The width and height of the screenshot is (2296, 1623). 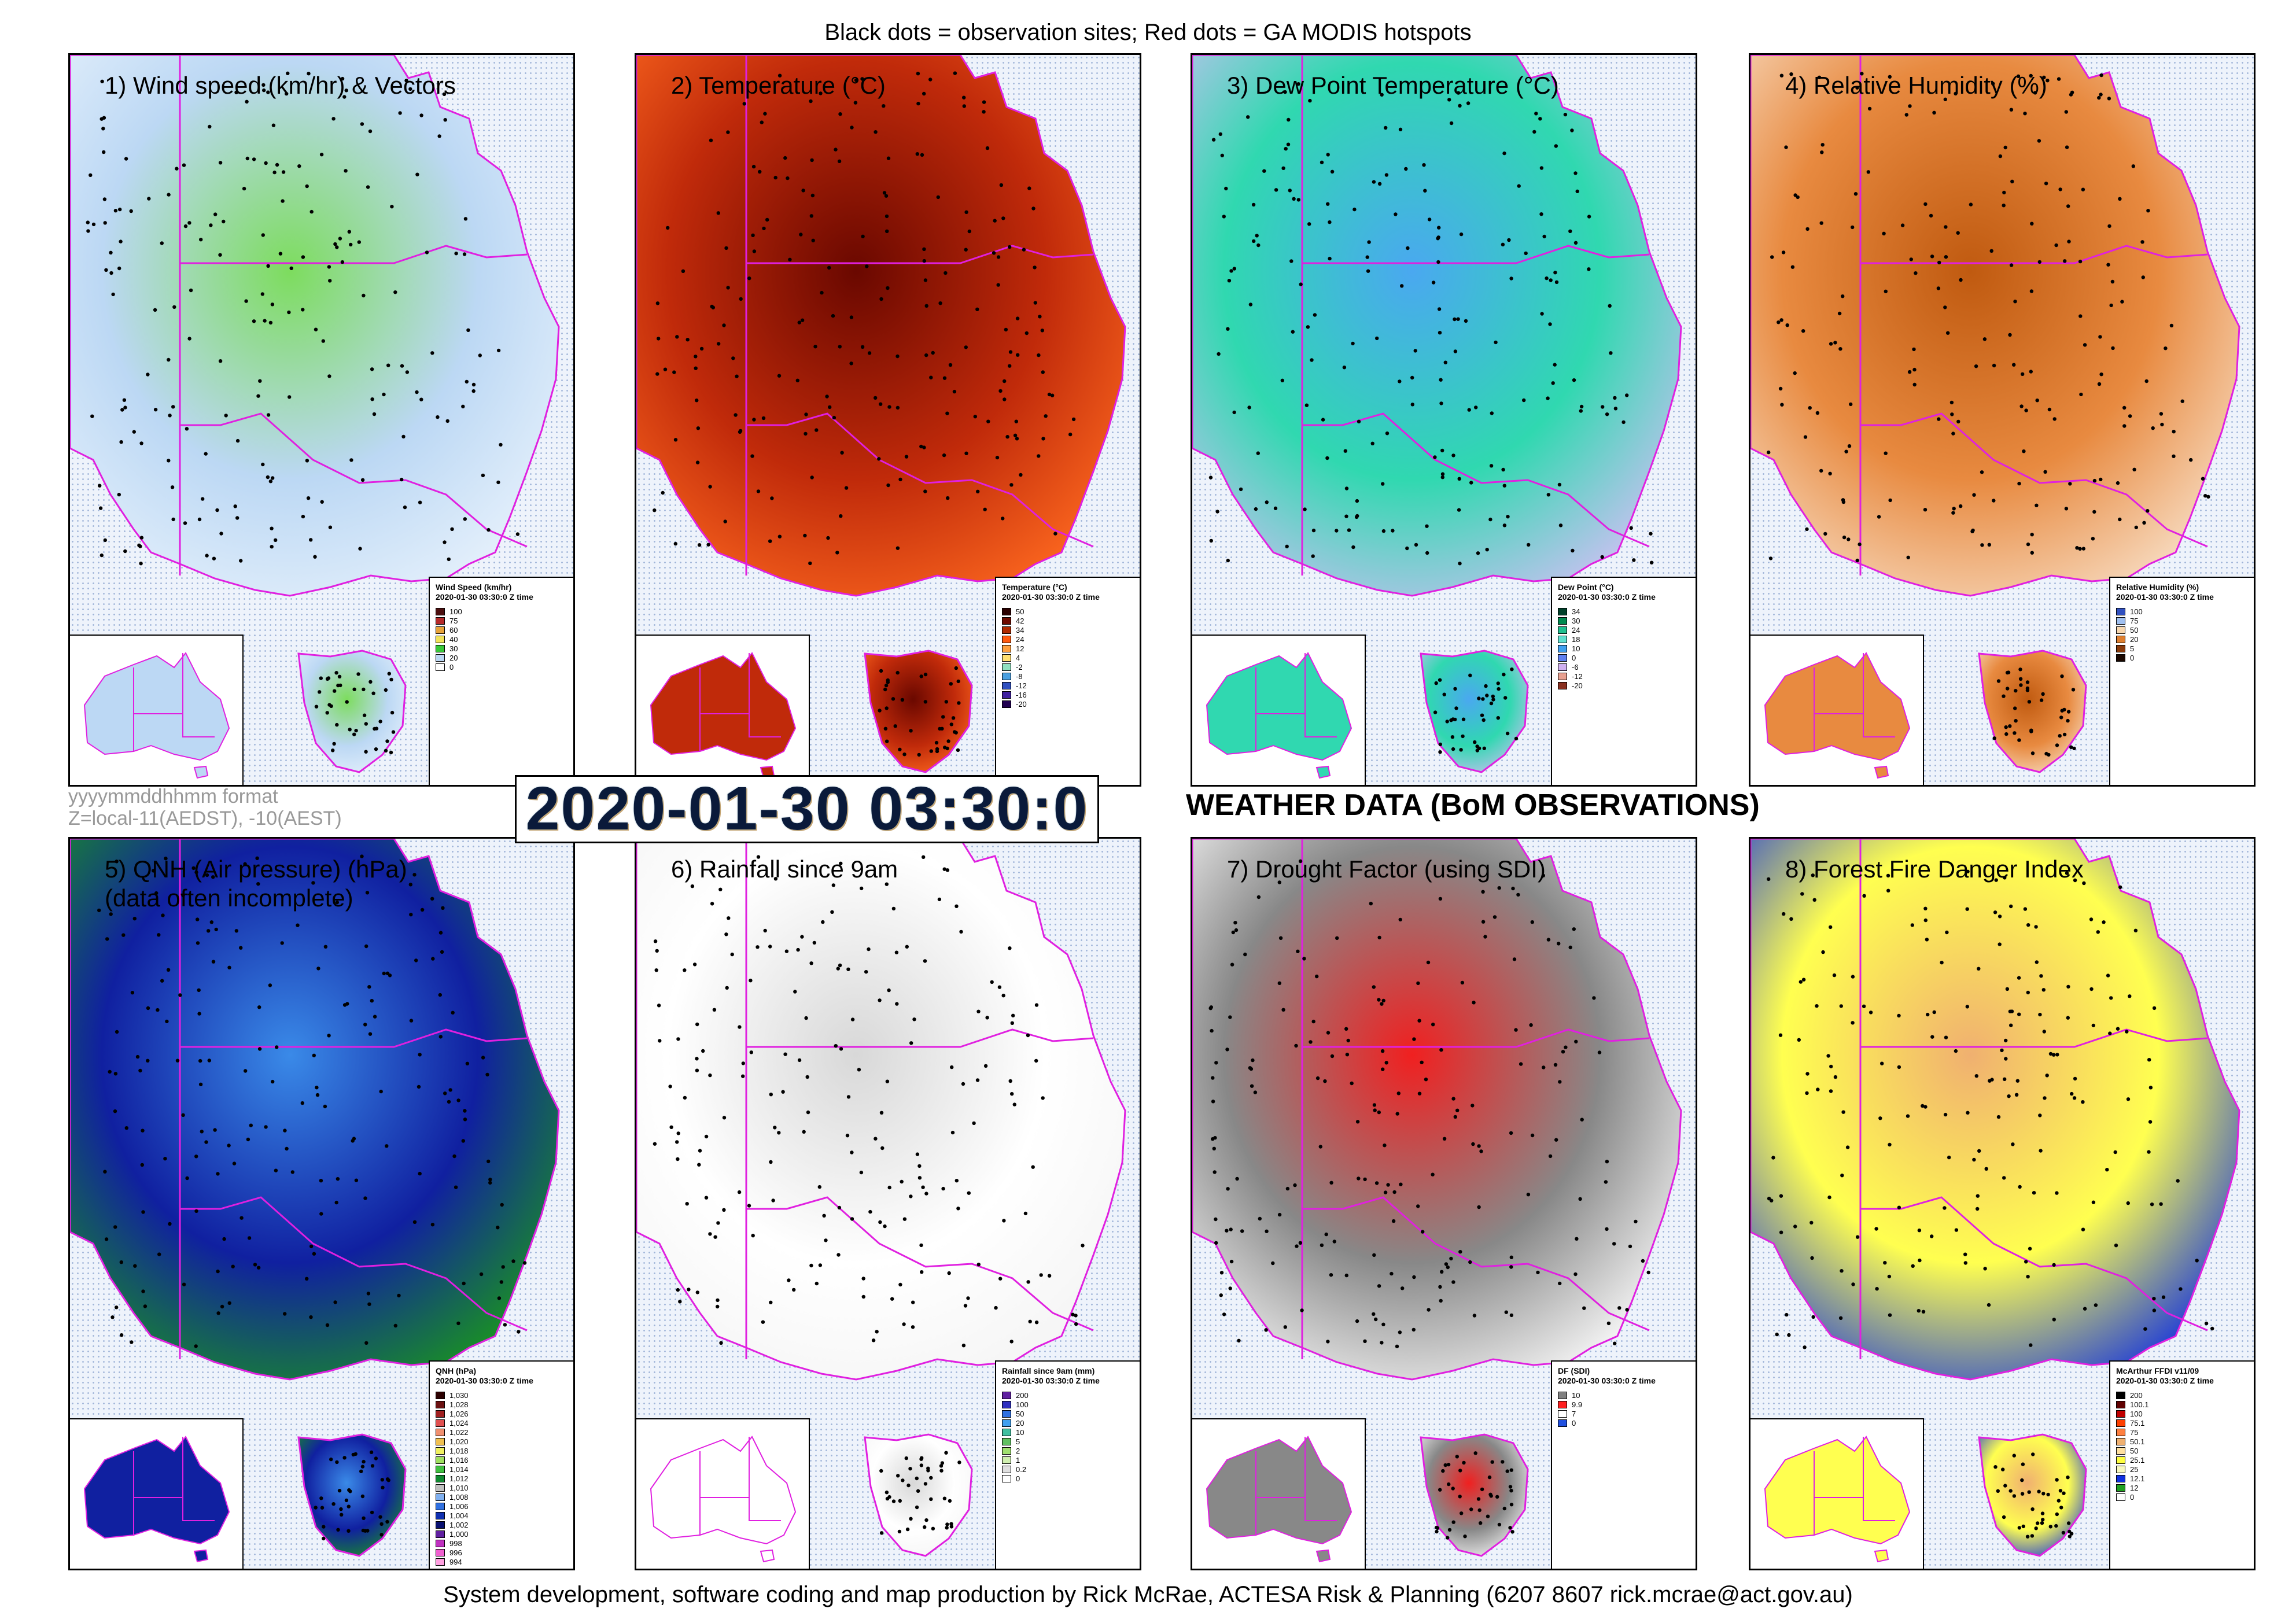 I want to click on legend-value: 1,000, so click(x=459, y=1534).